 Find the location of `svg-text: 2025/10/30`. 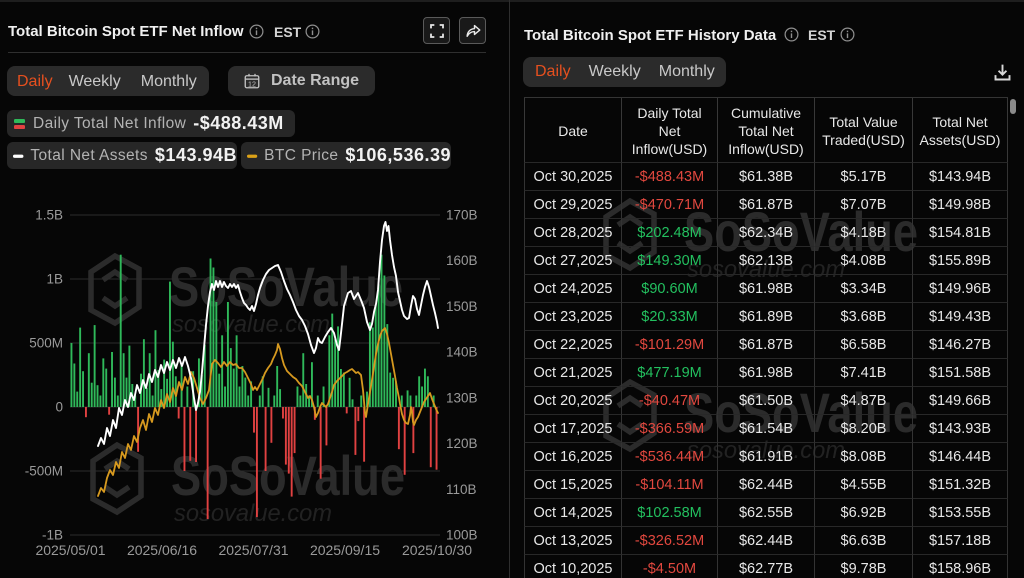

svg-text: 2025/10/30 is located at coordinates (437, 550).